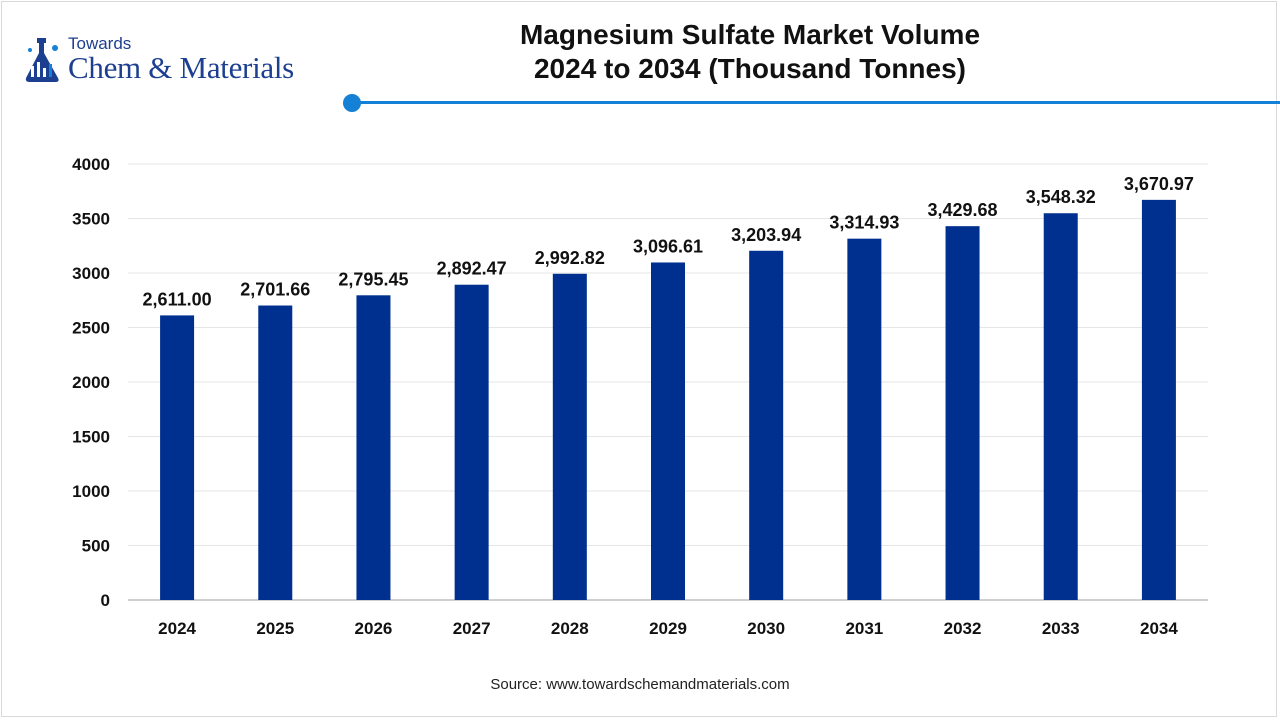 Image resolution: width=1280 pixels, height=720 pixels. Describe the element at coordinates (640, 684) in the screenshot. I see `source-note: Source: www.towardschemandmaterials.com` at that location.